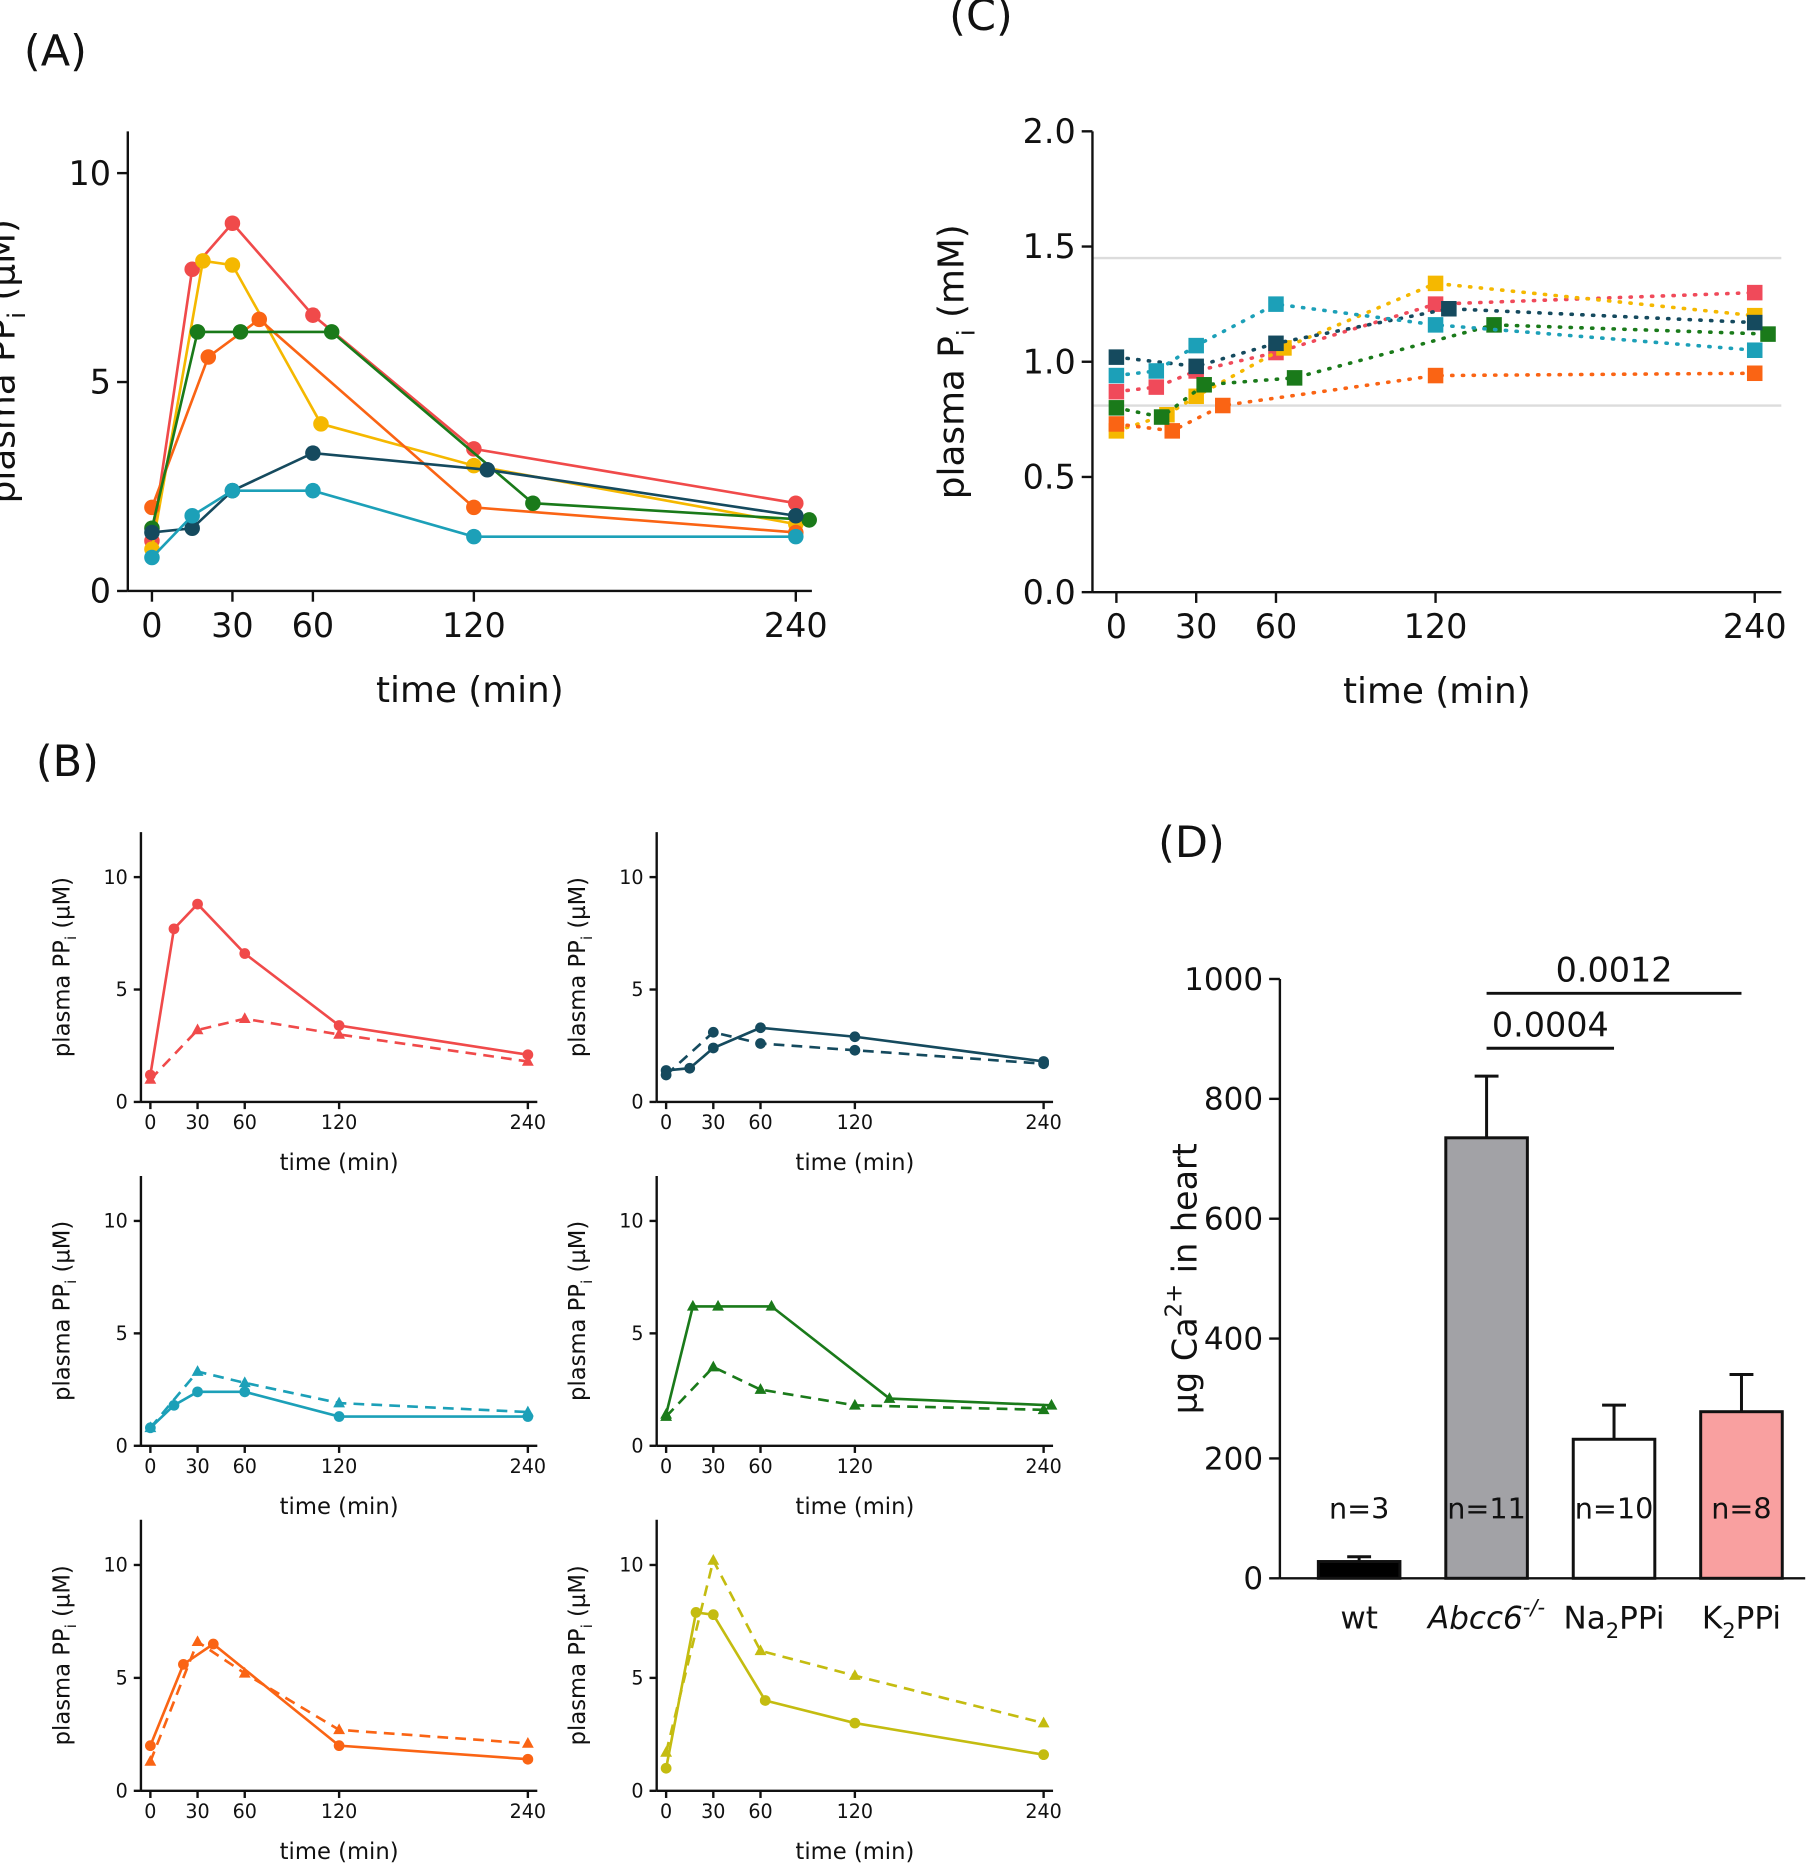 Image resolution: width=1816 pixels, height=1872 pixels. What do you see at coordinates (1191, 843) in the screenshot?
I see `panel-label: (D)` at bounding box center [1191, 843].